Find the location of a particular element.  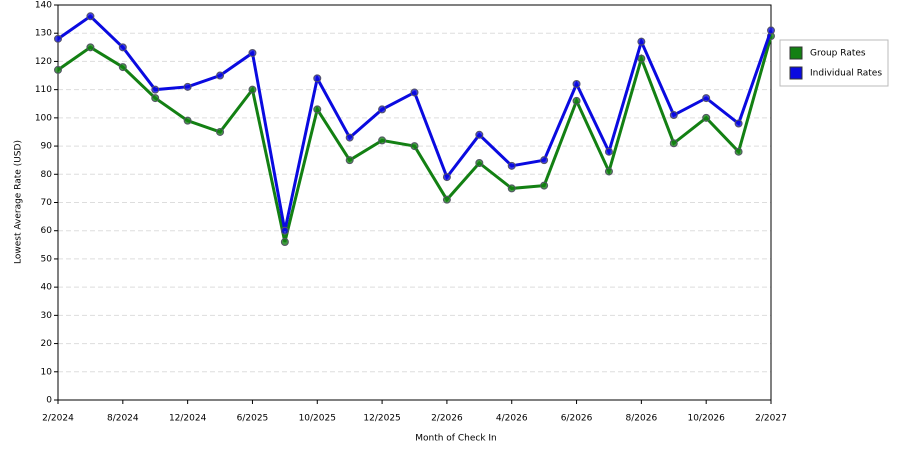

y-tick-label: 130 is located at coordinates (43, 34).